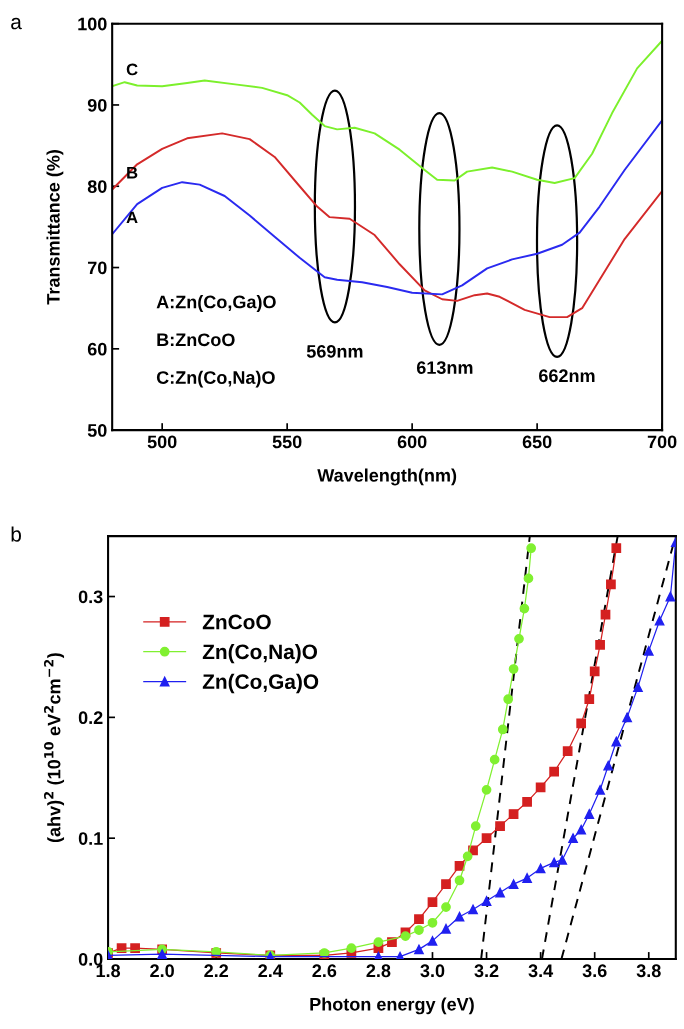 The width and height of the screenshot is (684, 1029). Describe the element at coordinates (236, 622) in the screenshot. I see `legend-label: ZnCoO` at that location.